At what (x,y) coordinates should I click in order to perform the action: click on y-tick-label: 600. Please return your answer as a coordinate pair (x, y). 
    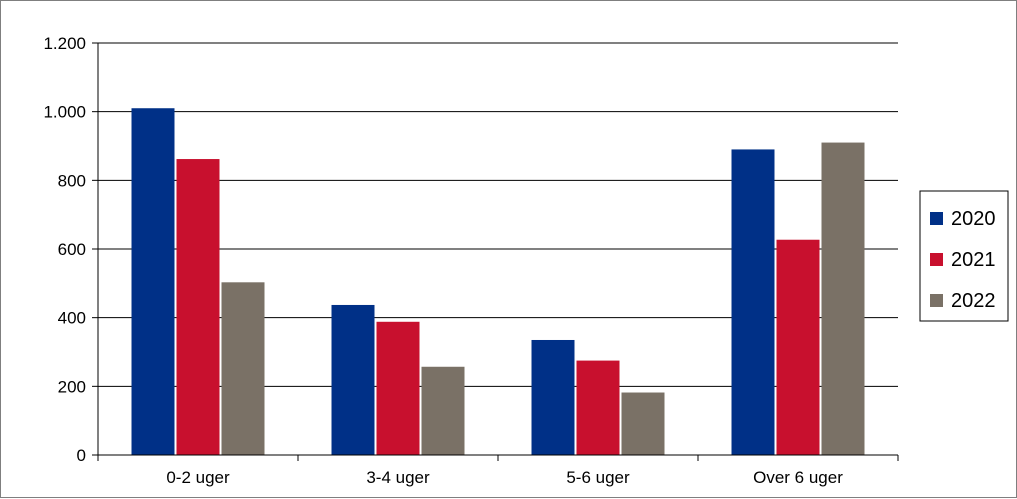
    Looking at the image, I should click on (72, 249).